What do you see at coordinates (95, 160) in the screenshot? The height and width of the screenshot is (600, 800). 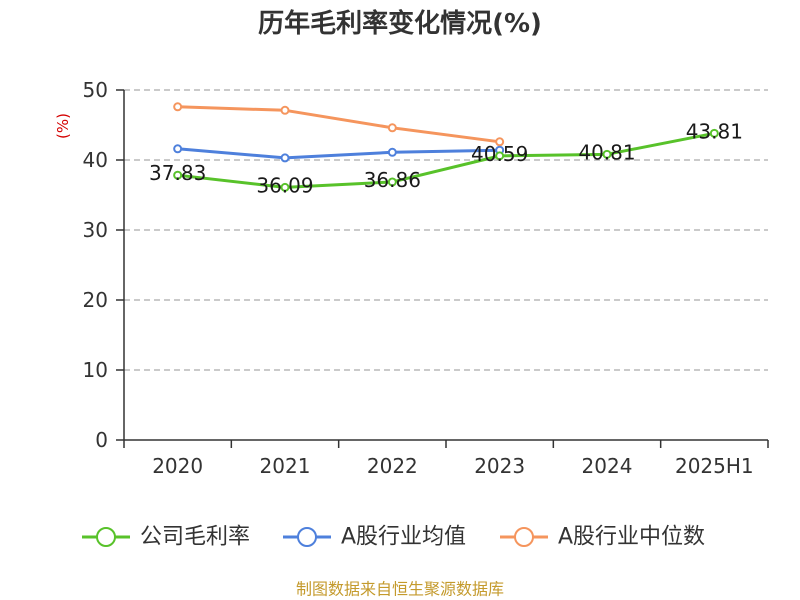 I see `y-tick-label: 40` at bounding box center [95, 160].